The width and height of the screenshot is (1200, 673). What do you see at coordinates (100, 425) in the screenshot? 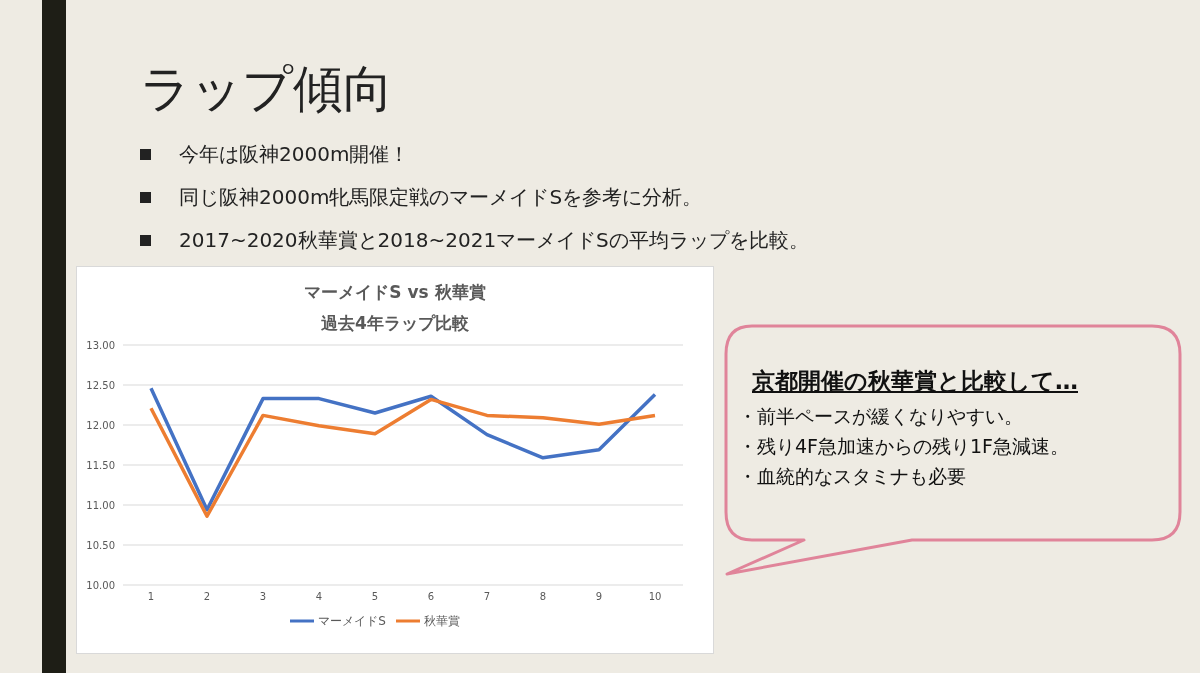
I see `y-tick-label: 12.00` at bounding box center [100, 425].